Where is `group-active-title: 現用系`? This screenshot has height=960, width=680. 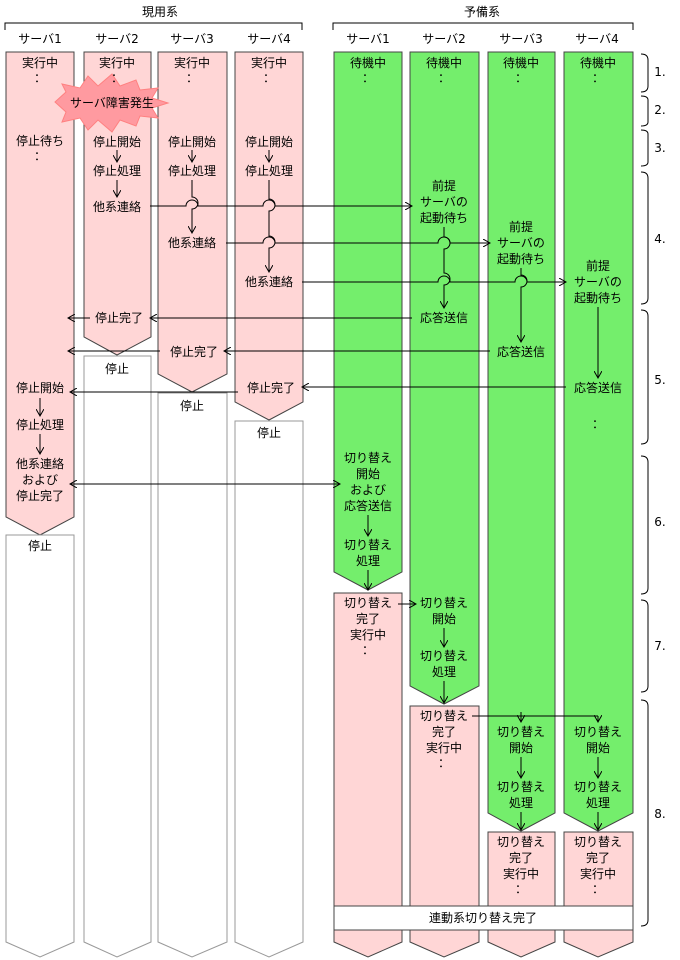
group-active-title: 現用系 is located at coordinates (160, 12).